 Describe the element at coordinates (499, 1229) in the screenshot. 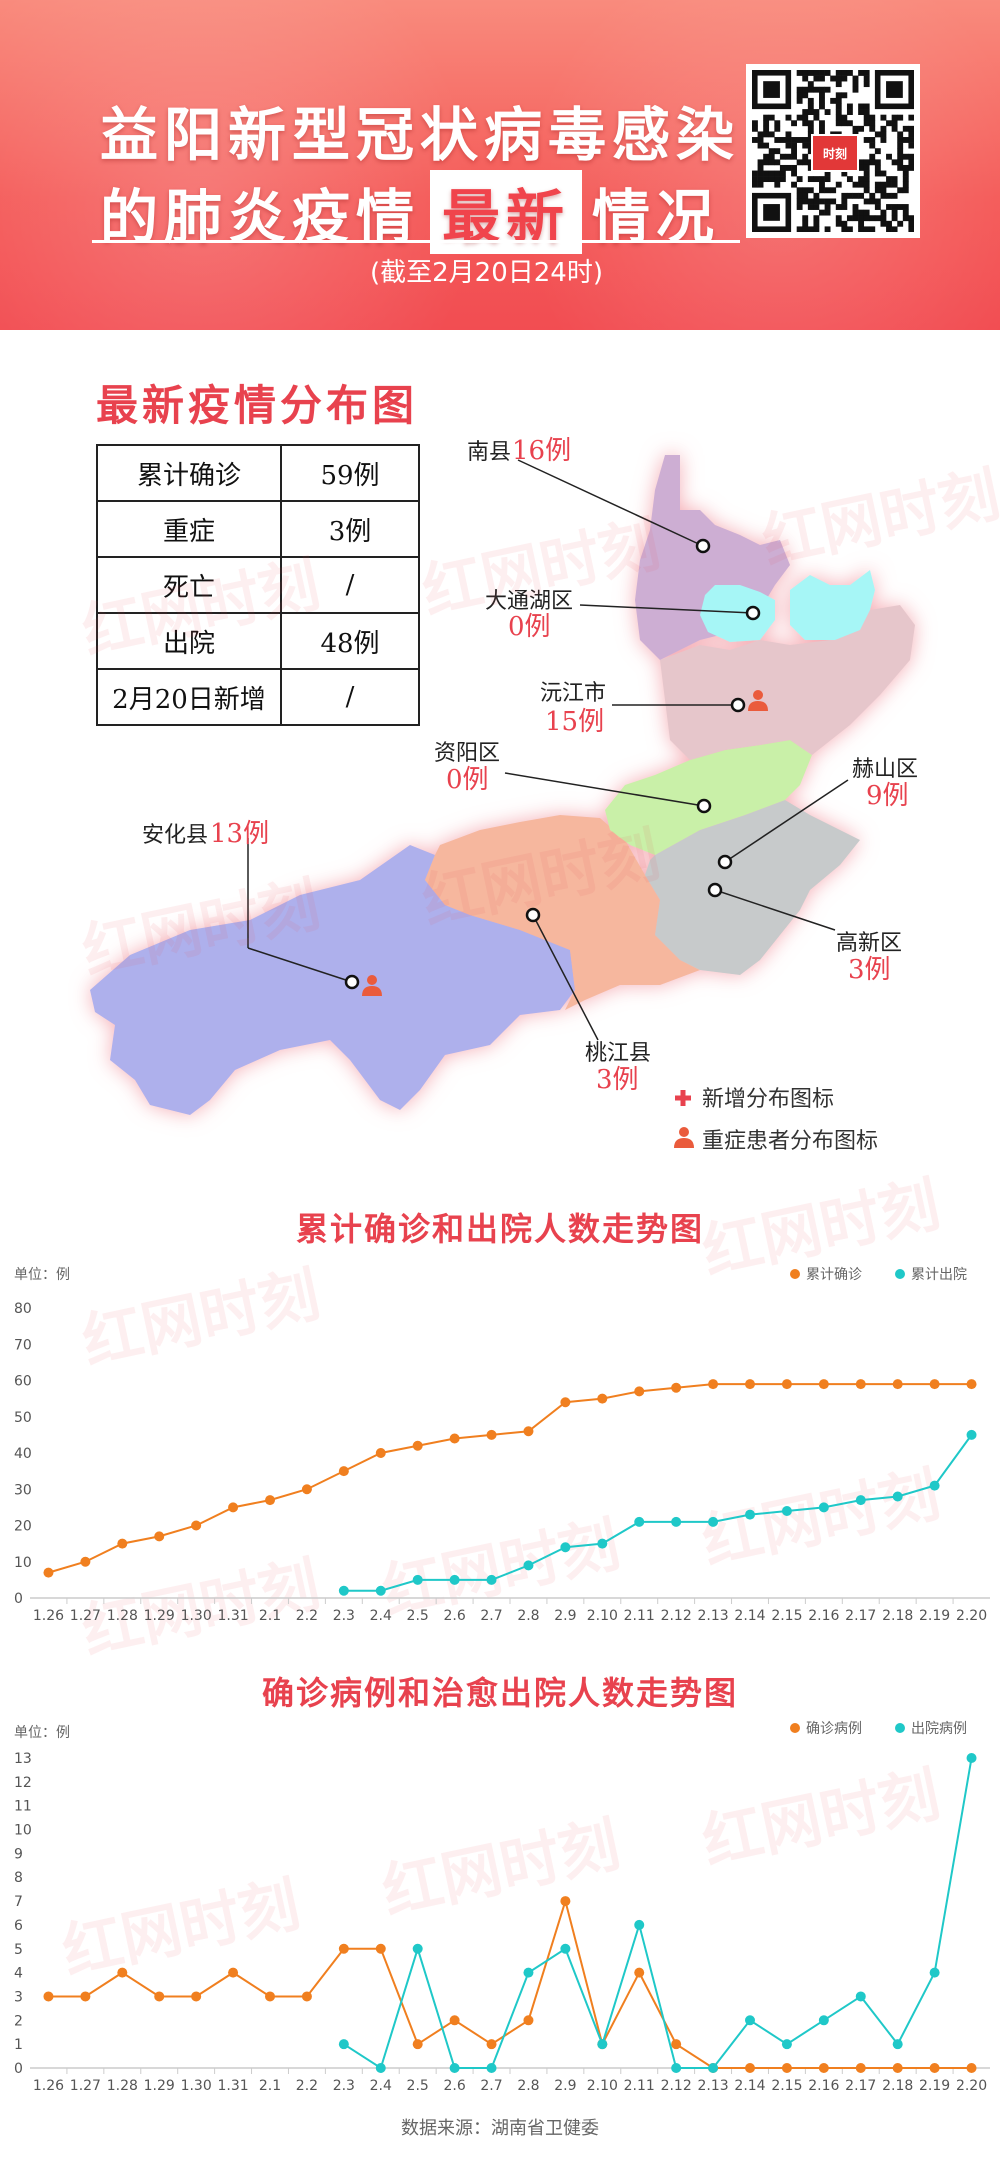

I see `chart1-title: 累计确诊和出院人数走势图` at that location.